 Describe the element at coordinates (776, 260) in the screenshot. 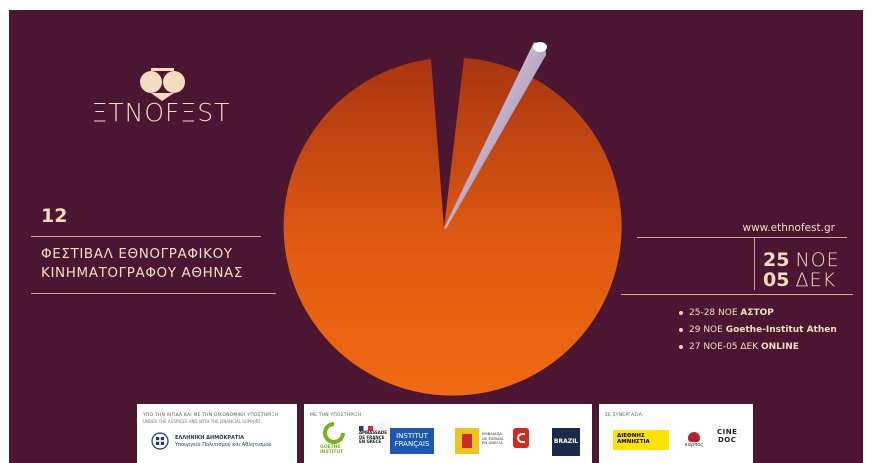

I see `start-day: 25` at that location.